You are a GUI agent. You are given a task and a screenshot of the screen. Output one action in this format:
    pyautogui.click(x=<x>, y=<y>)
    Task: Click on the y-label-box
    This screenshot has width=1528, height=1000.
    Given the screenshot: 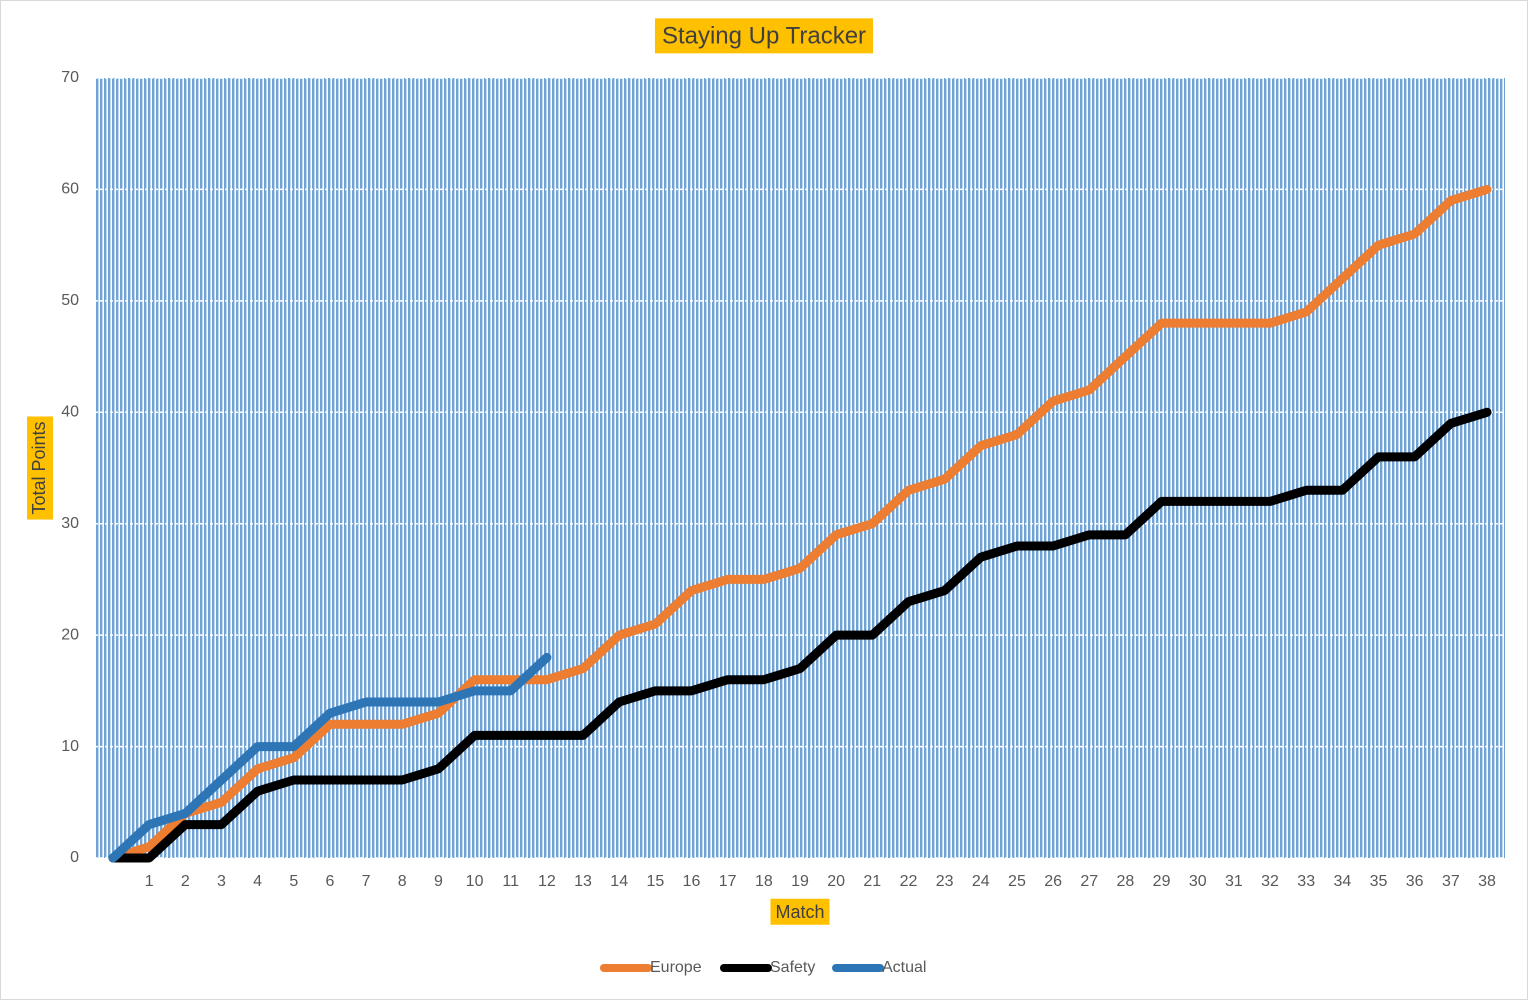 What is the action you would take?
    pyautogui.click(x=40, y=468)
    